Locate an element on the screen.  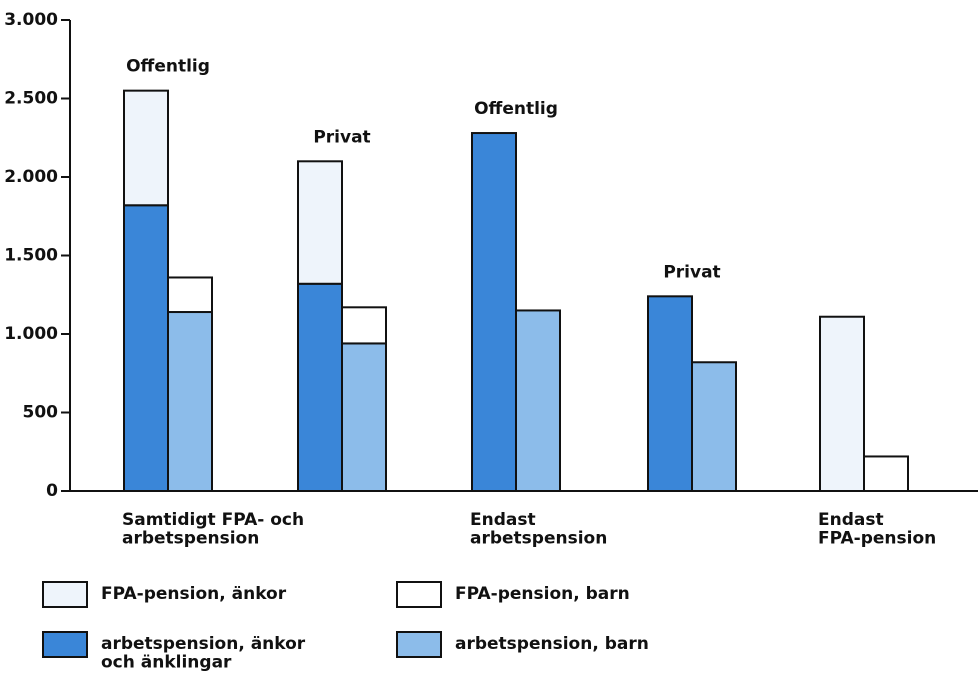
x-label: Endast FPA-pension is located at coordinates (877, 529).